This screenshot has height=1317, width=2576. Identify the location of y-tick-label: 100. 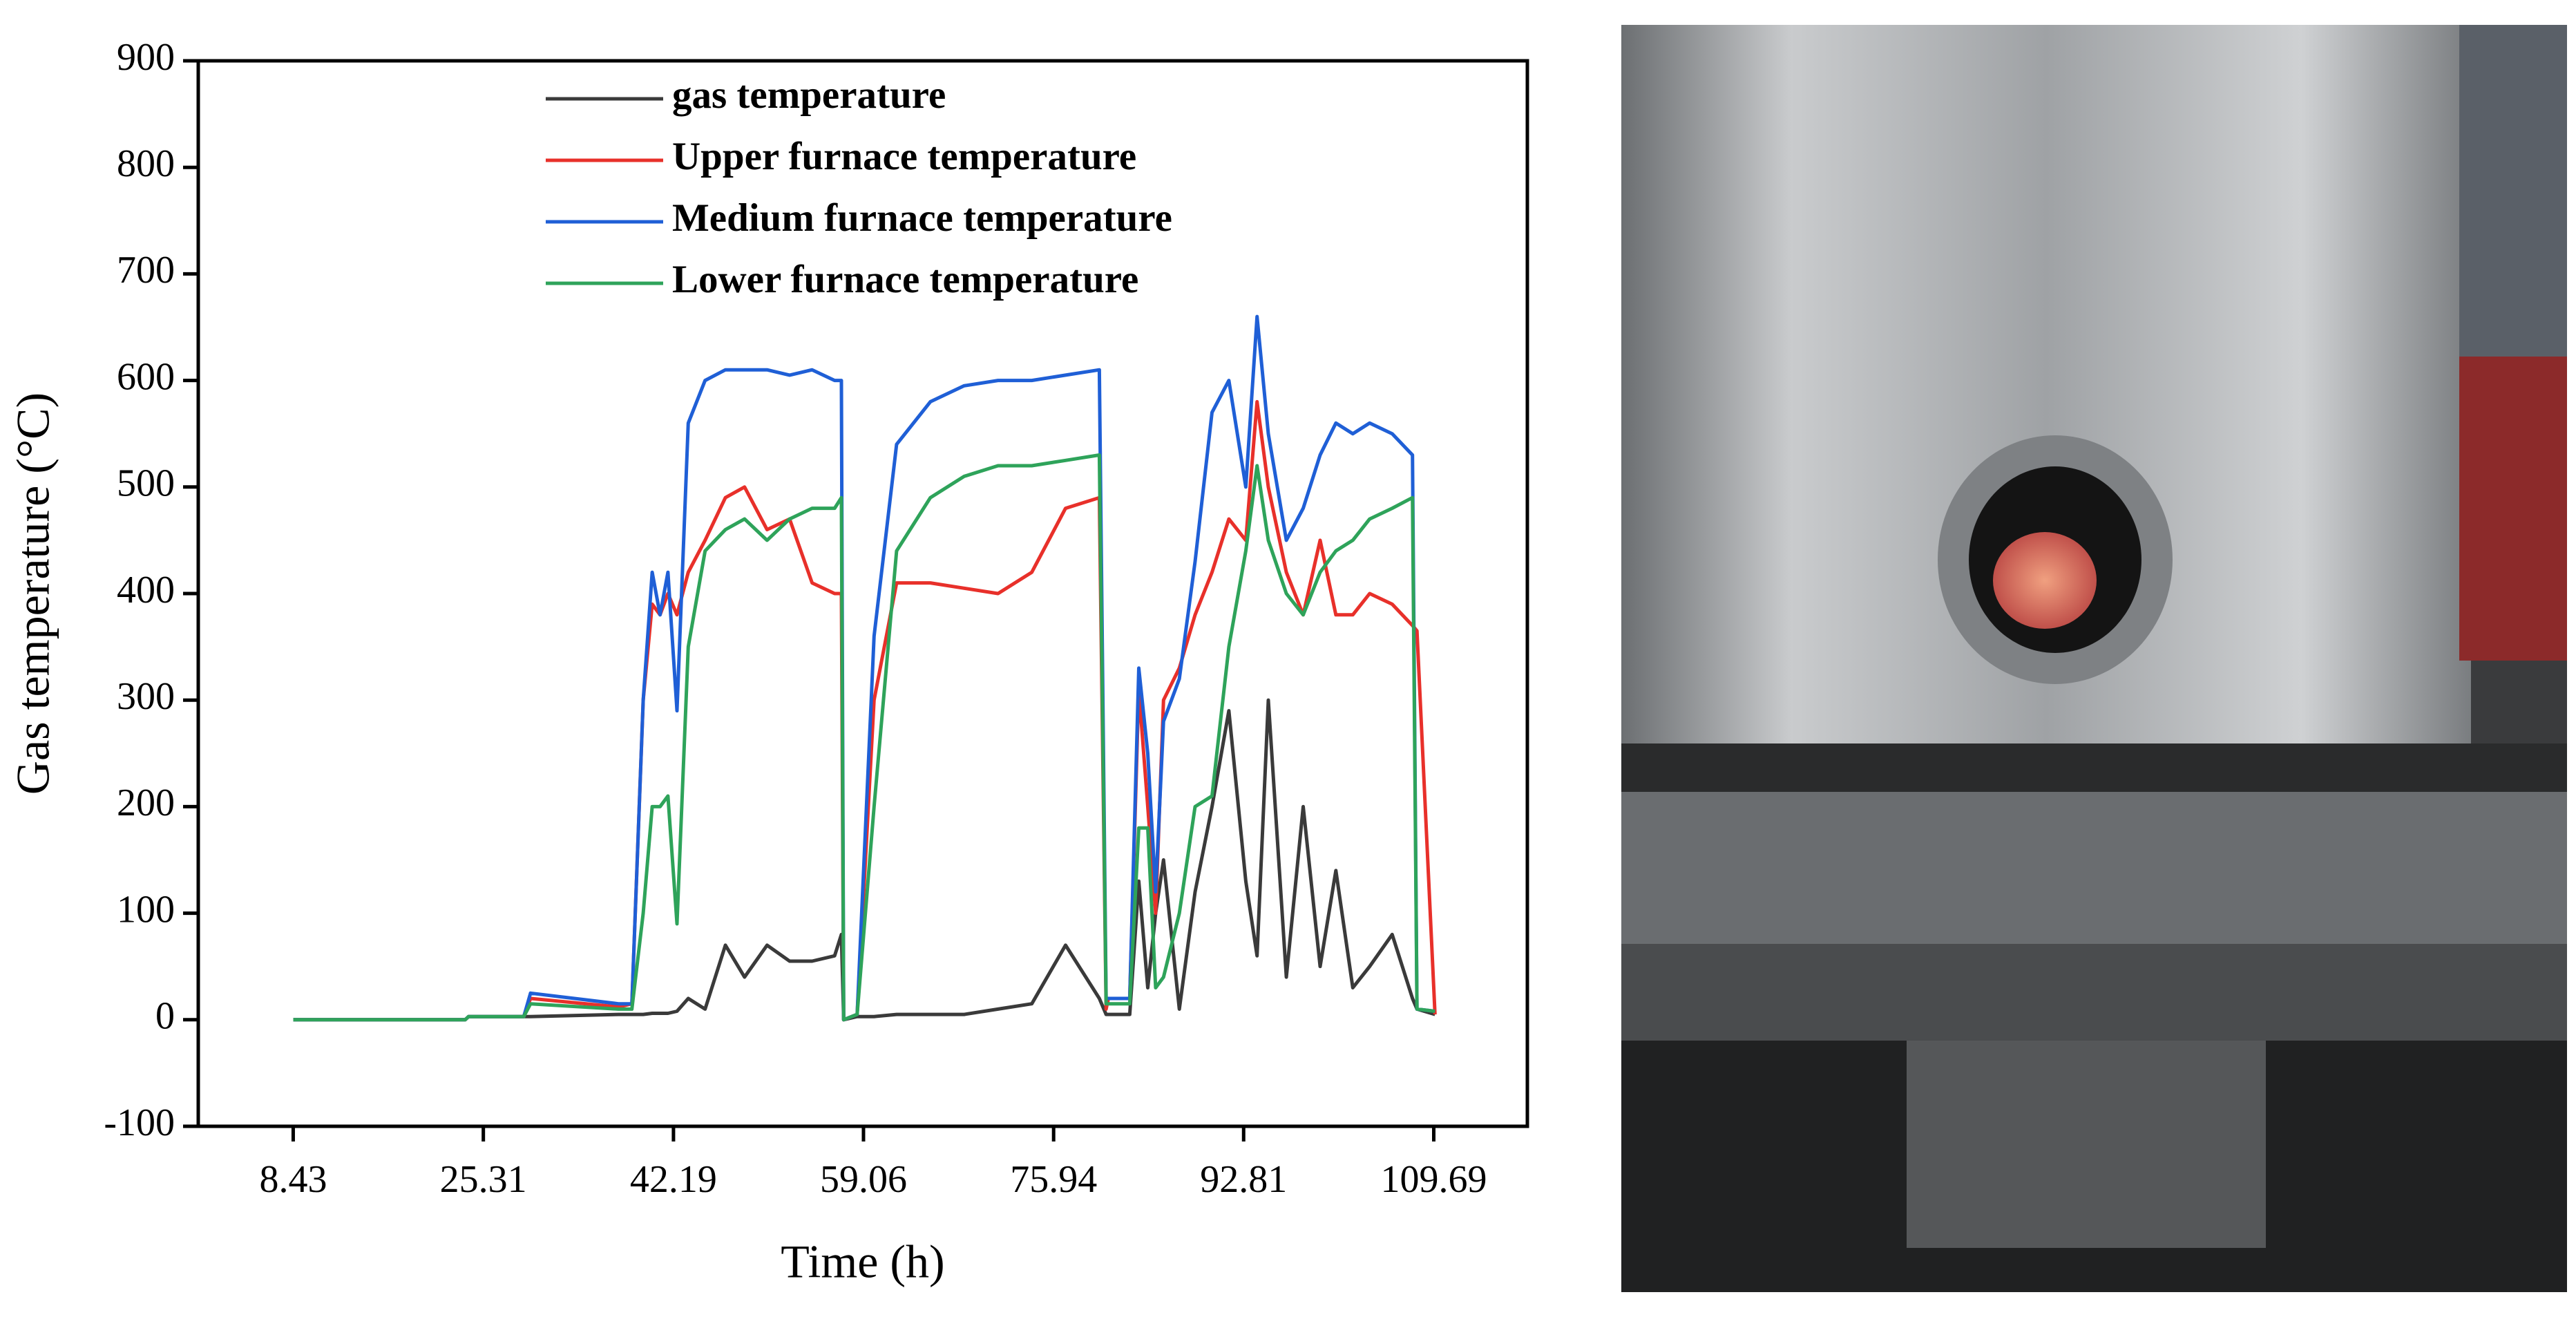
(146, 910).